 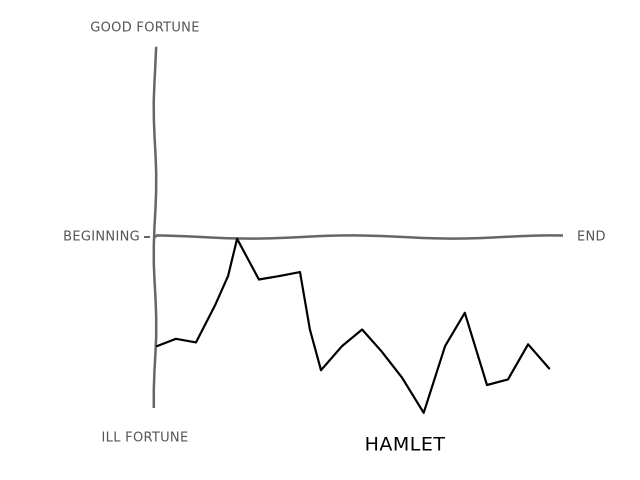 What do you see at coordinates (591, 237) in the screenshot?
I see `x-end-label: END` at bounding box center [591, 237].